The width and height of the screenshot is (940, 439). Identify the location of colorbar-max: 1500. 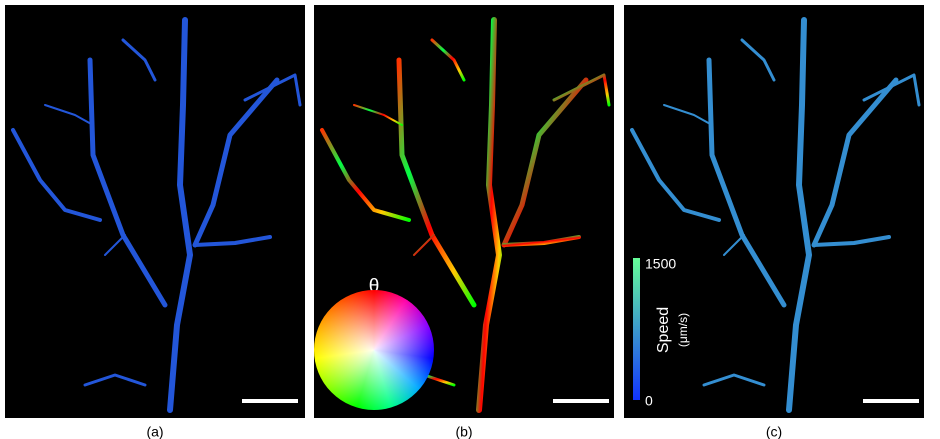
(660, 264).